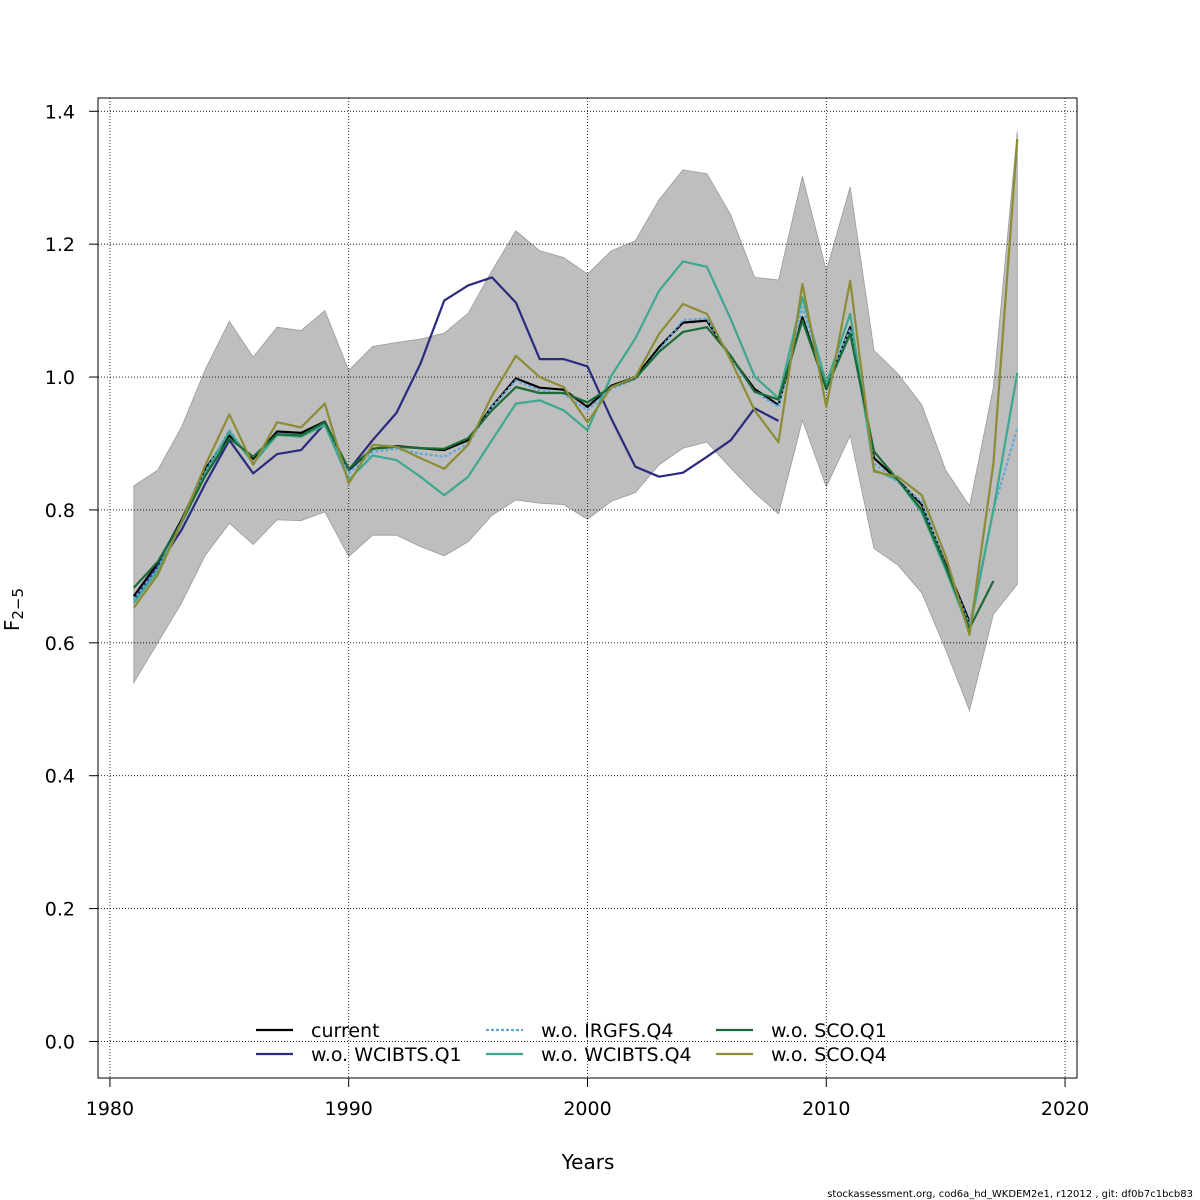 The height and width of the screenshot is (1200, 1200). I want to click on legend-label: w.o. WCIBTS.Q1, so click(386, 1055).